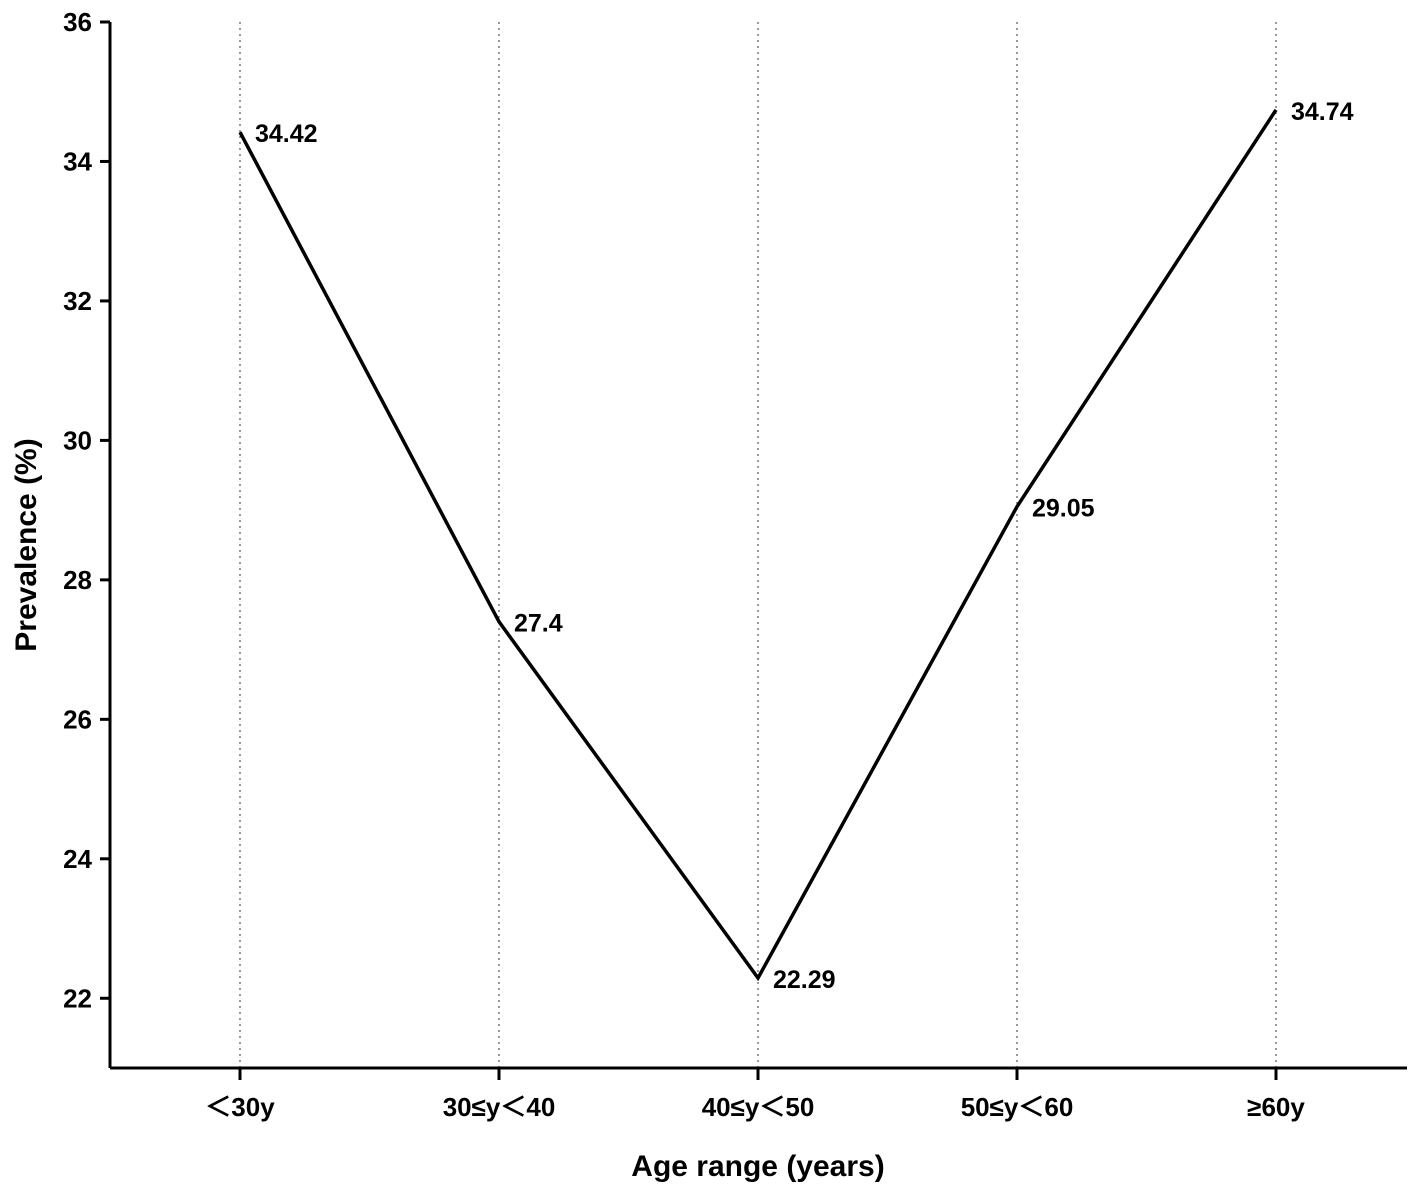 The width and height of the screenshot is (1417, 1190). What do you see at coordinates (758, 1107) in the screenshot?
I see `x-tick-label: 40≤y＜50` at bounding box center [758, 1107].